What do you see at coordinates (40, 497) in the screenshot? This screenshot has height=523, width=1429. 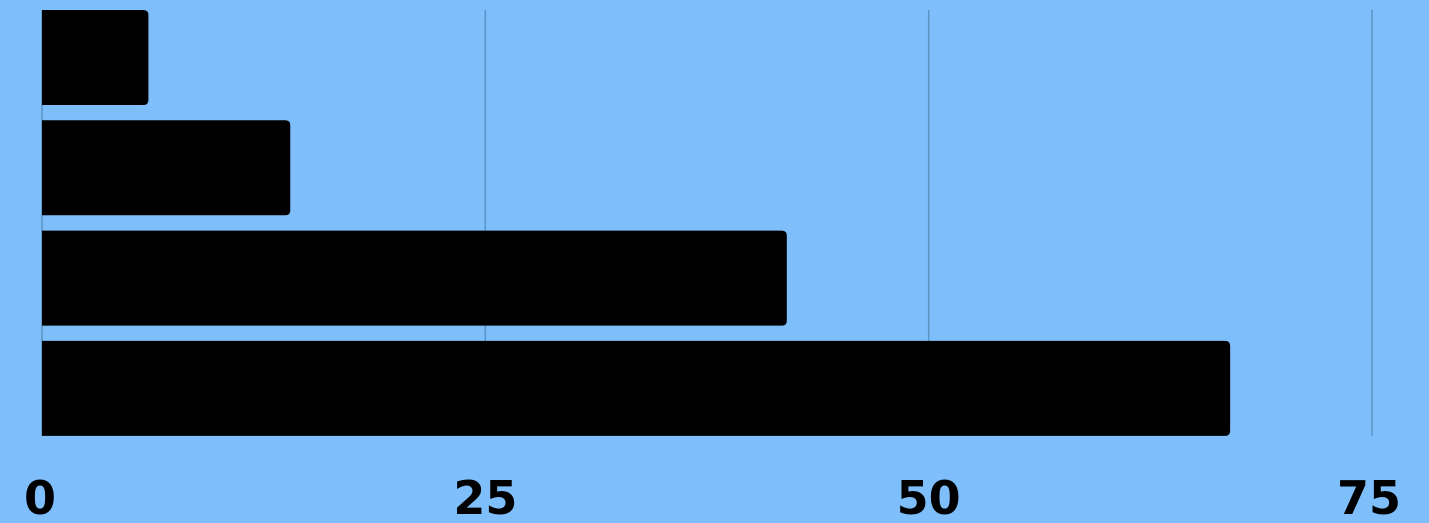 I see `x-tick-label-0: 0` at bounding box center [40, 497].